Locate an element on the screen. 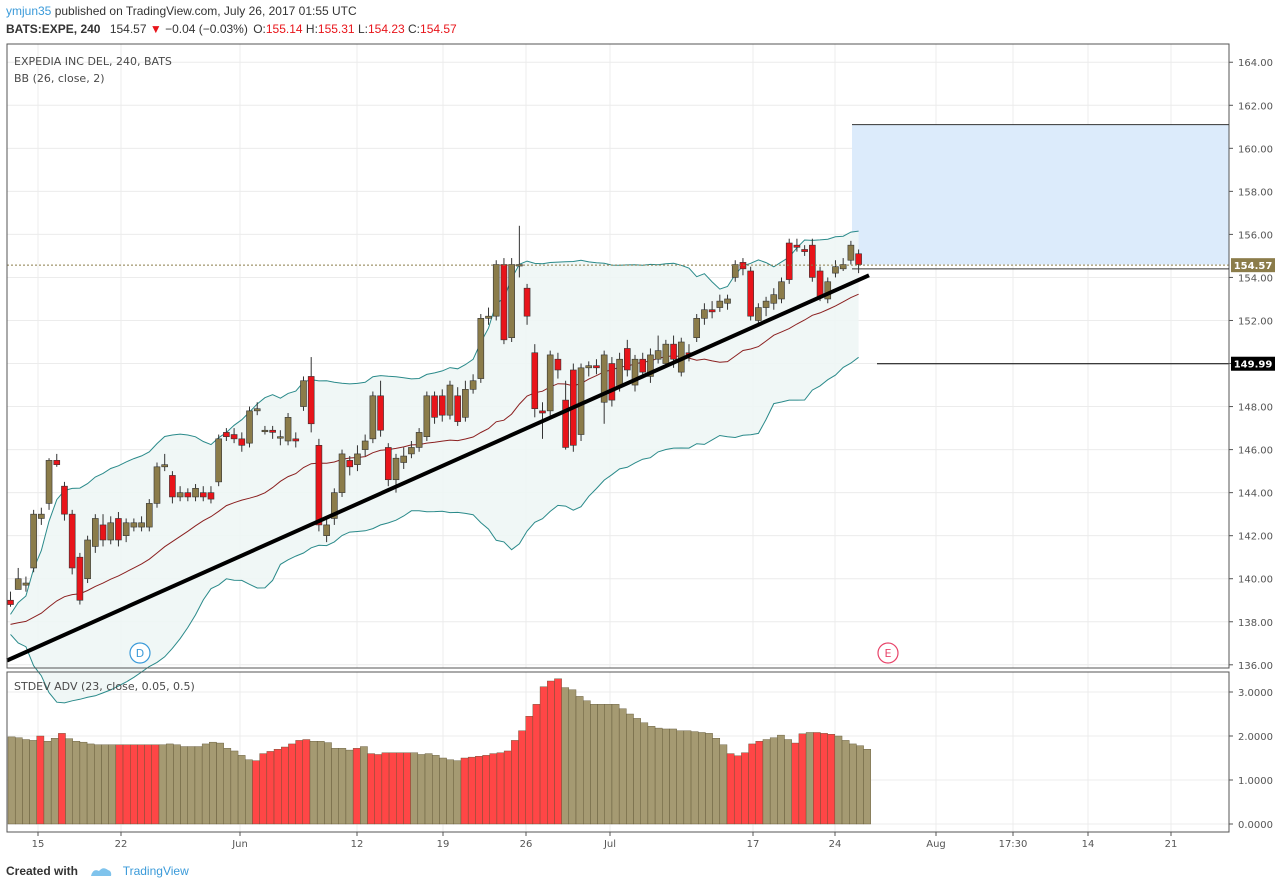 The height and width of the screenshot is (889, 1283). high-value: 155.31 is located at coordinates (336, 29).